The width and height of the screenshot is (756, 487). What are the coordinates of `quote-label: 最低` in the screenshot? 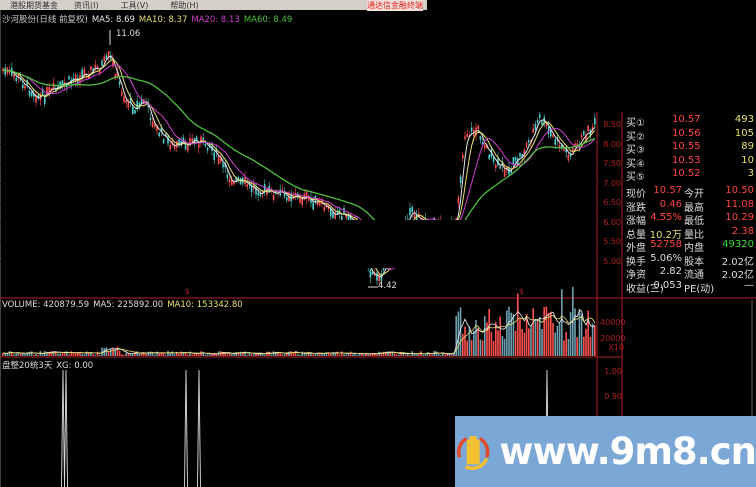 It's located at (694, 221).